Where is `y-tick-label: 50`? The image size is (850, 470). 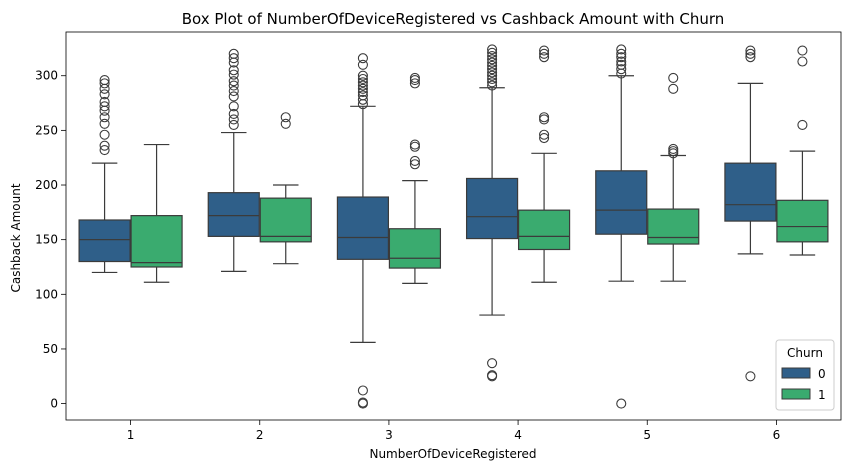
y-tick-label: 50 is located at coordinates (50, 349).